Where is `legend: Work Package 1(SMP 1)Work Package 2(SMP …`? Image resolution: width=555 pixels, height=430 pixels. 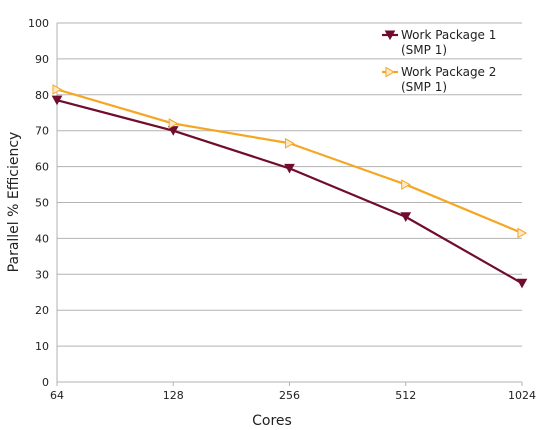 legend: Work Package 1(SMP 1)Work Package 2(SMP … is located at coordinates (439, 61).